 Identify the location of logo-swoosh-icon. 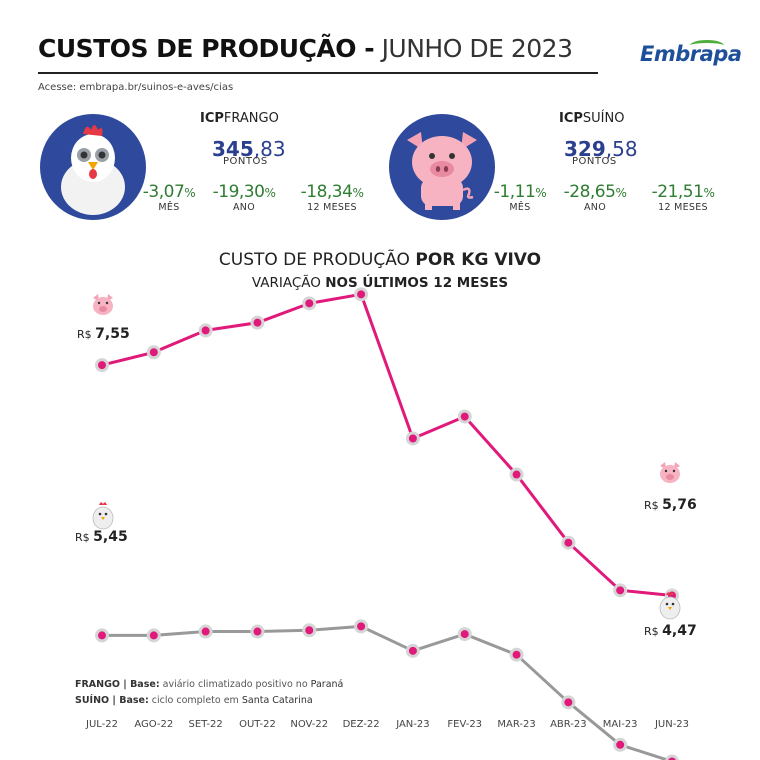
(707, 45).